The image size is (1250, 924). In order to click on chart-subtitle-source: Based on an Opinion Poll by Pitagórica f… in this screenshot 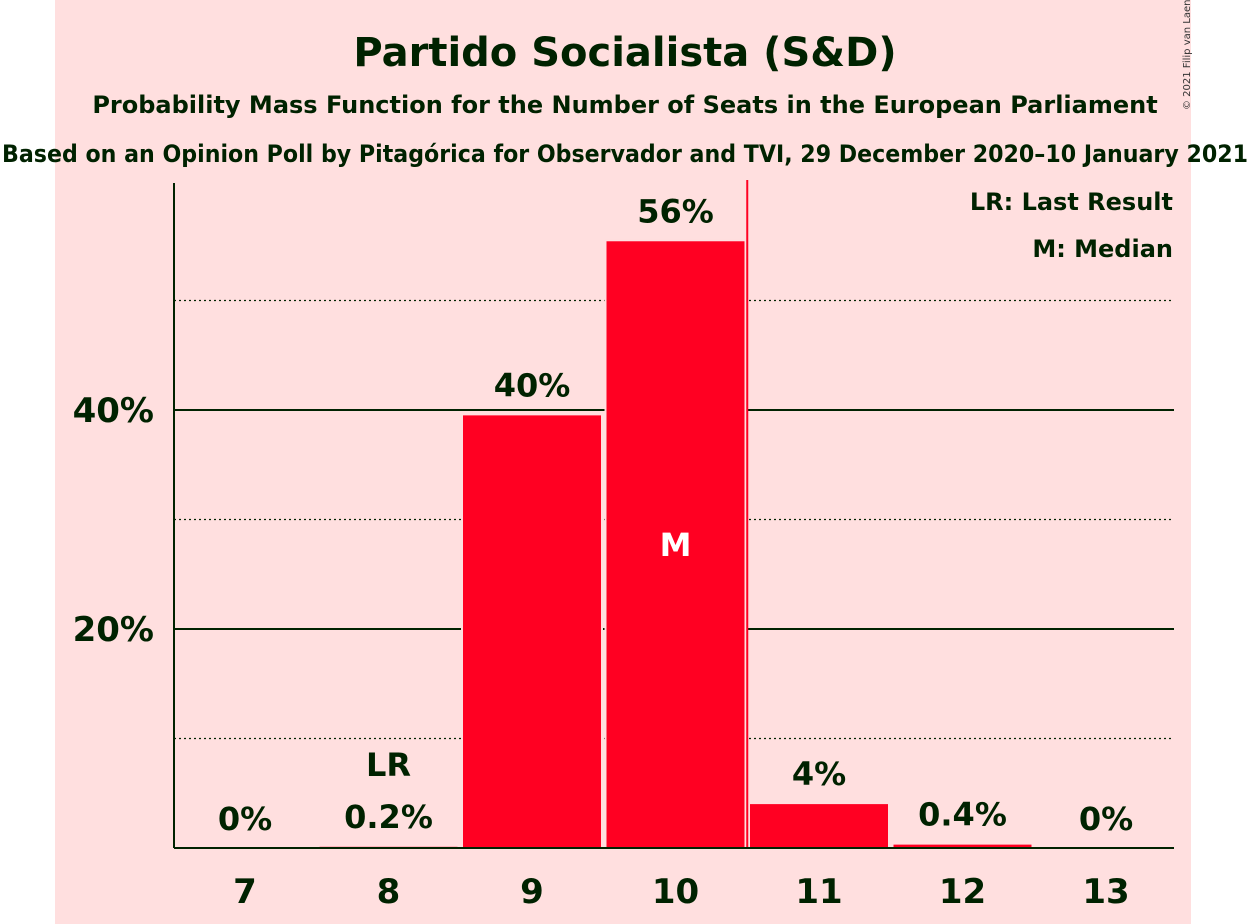, I will do `click(625, 154)`.